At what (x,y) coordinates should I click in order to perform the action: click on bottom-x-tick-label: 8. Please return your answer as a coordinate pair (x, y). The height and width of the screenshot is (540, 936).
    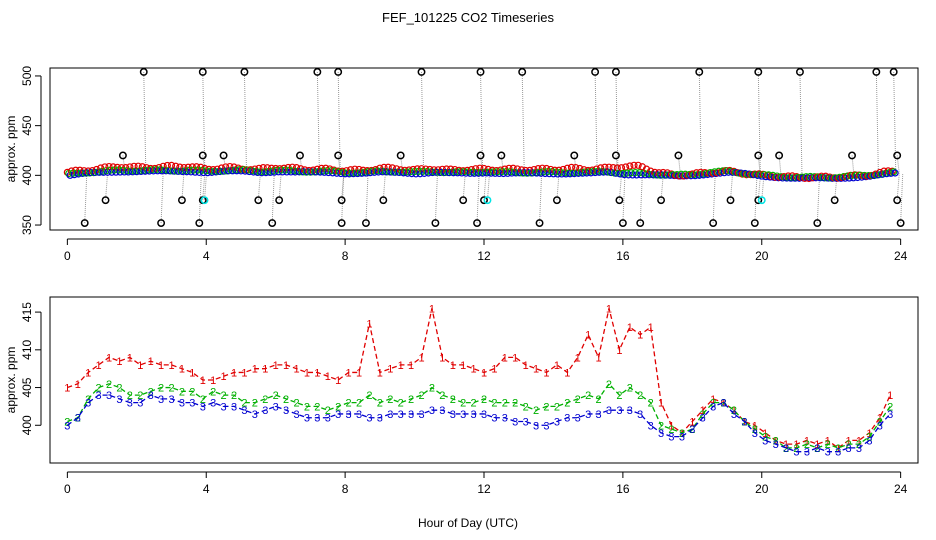
    Looking at the image, I should click on (345, 489).